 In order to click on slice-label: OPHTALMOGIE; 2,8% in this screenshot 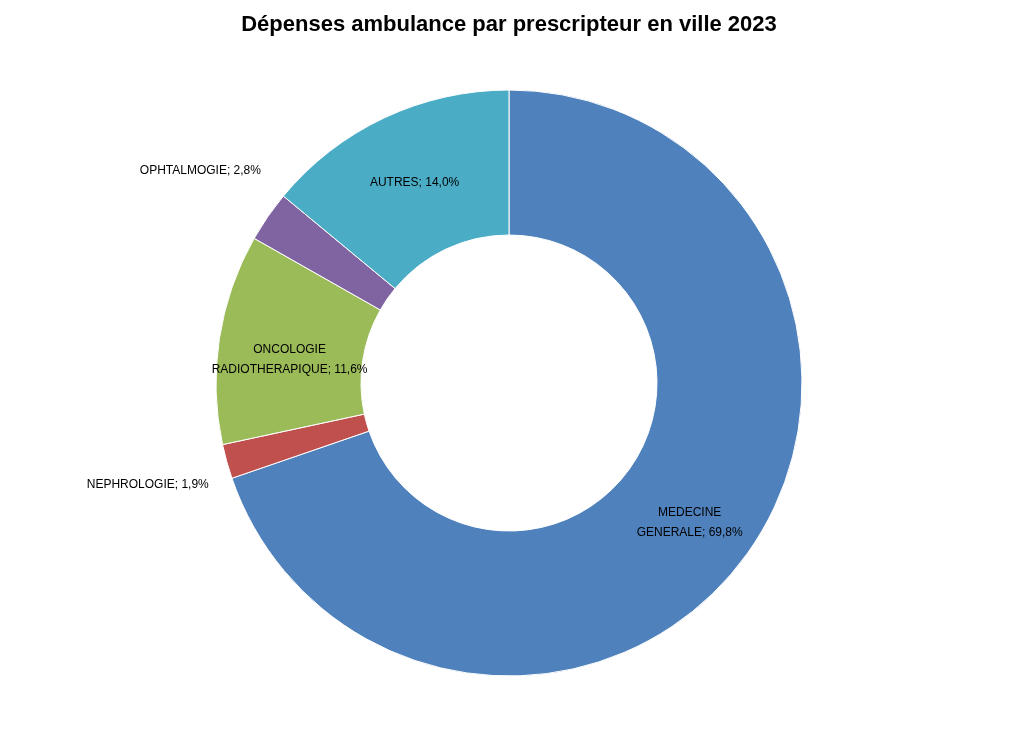, I will do `click(200, 169)`.